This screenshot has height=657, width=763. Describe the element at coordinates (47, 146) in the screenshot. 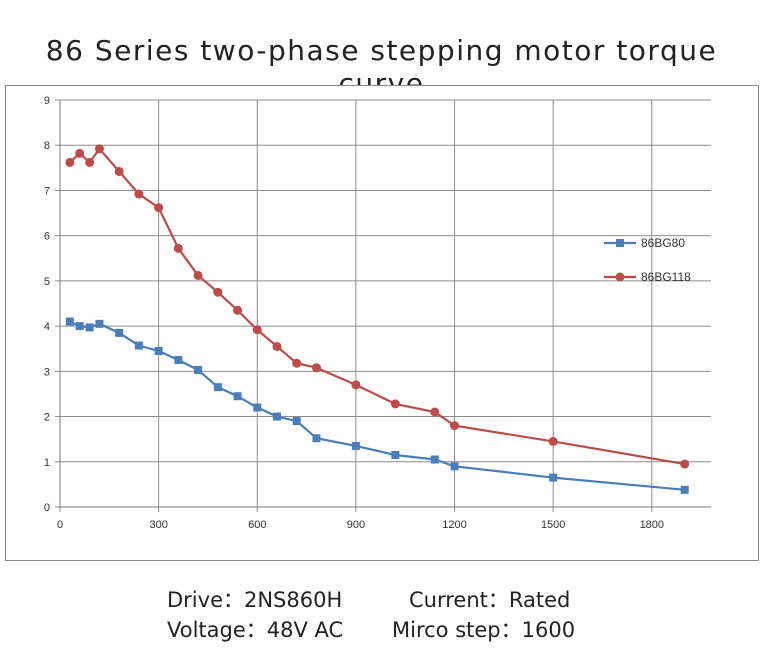

I see `y-tick-label: 8` at that location.